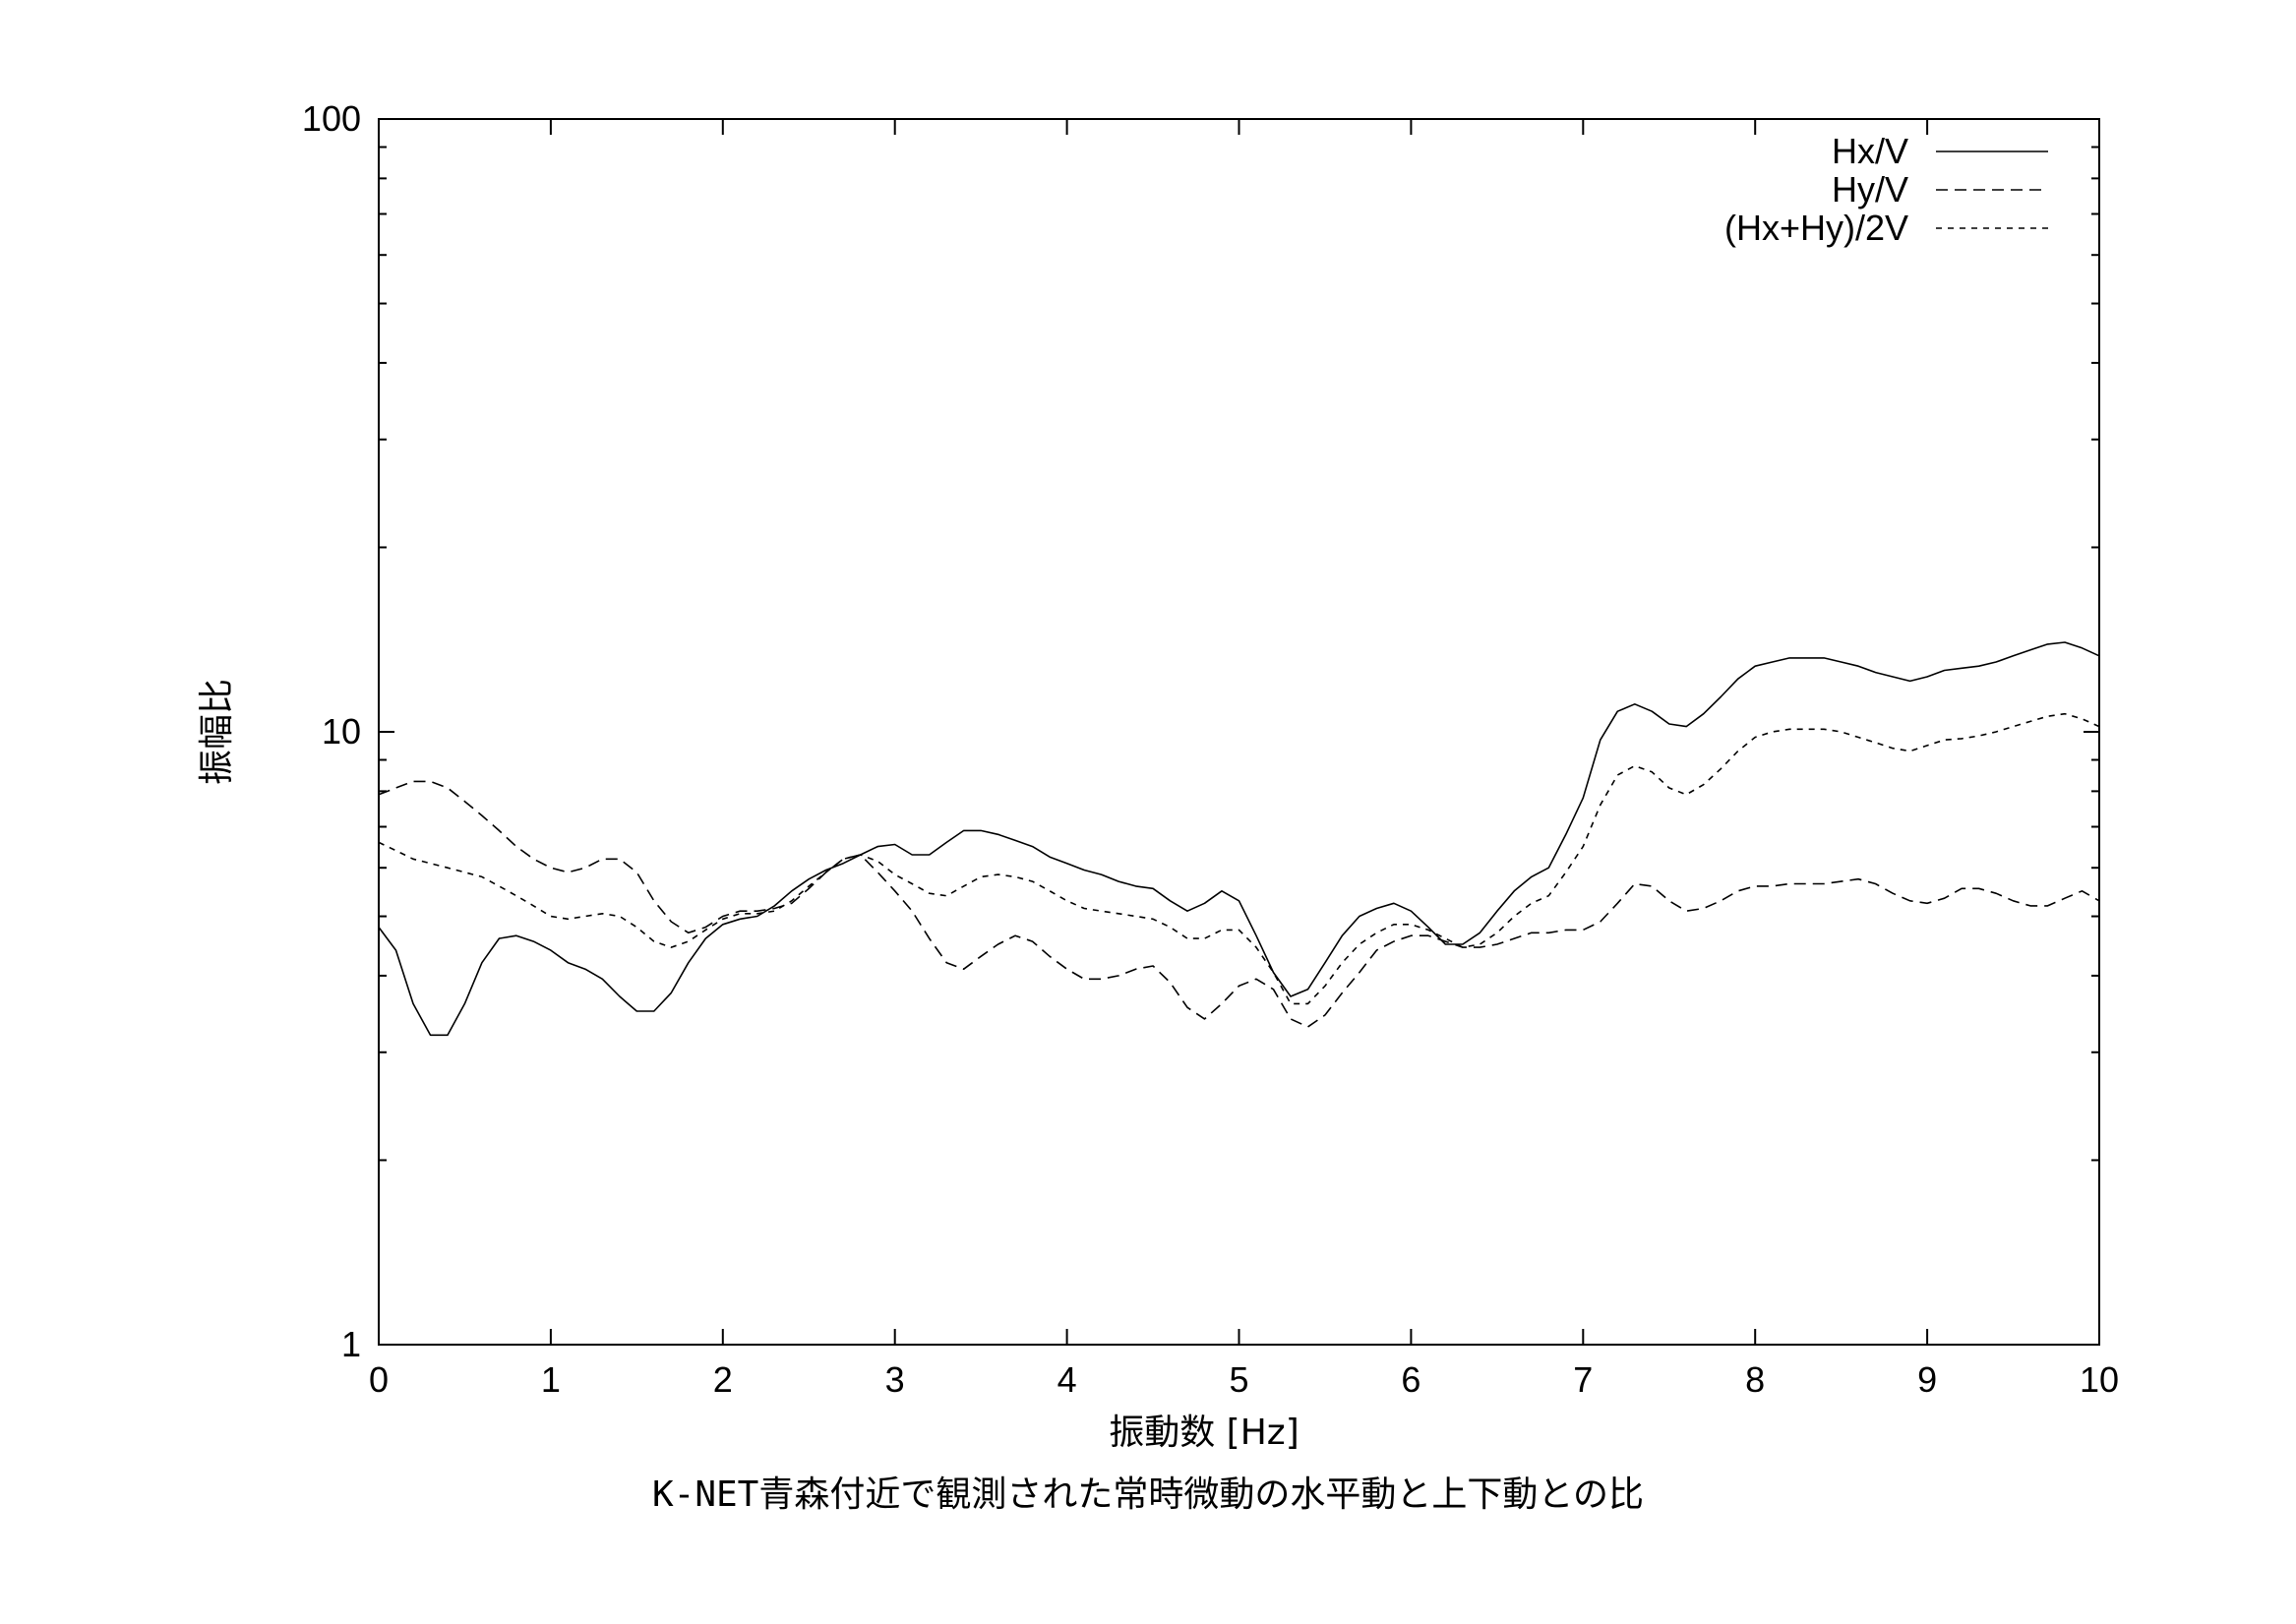  I want to click on x-tick-label: 1, so click(551, 1379).